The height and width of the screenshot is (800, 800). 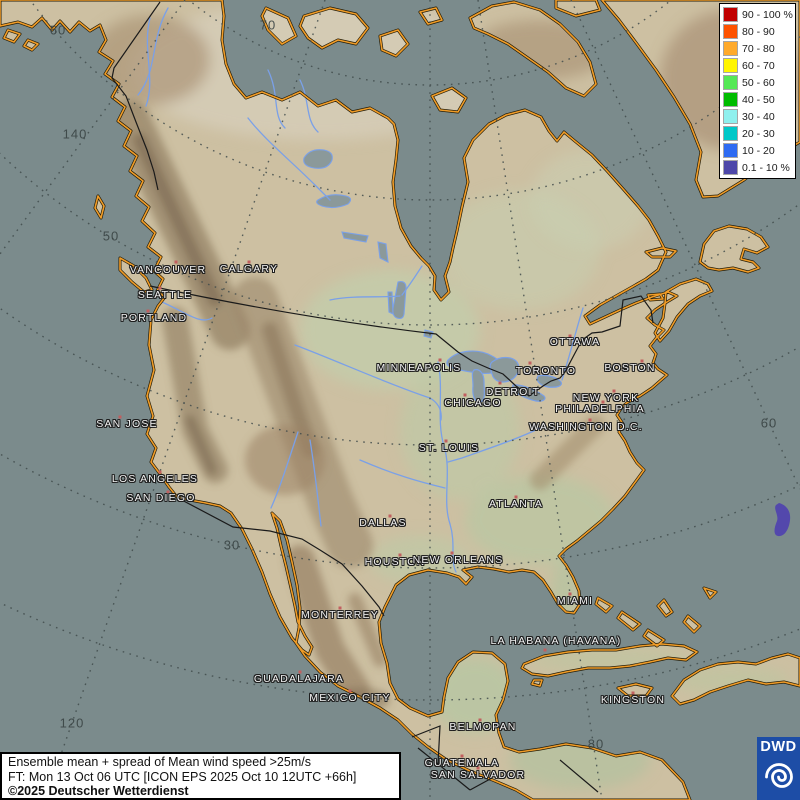 I want to click on legend-label: 50 - 60, so click(x=758, y=82).